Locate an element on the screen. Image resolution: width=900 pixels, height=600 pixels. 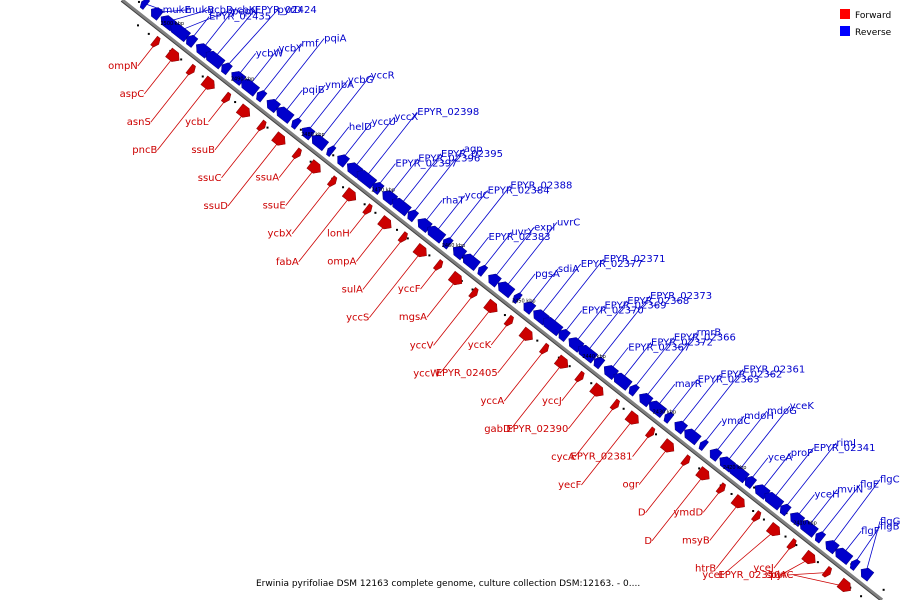
reverse-gene-label: expl is located at coordinates (544, 227).